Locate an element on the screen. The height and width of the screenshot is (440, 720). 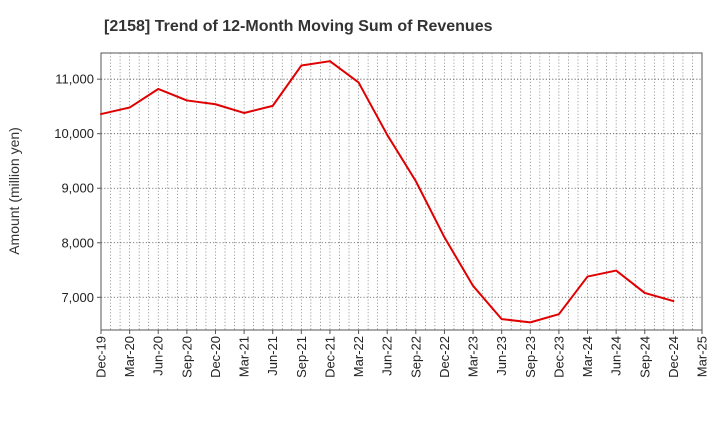
x-tick-label: Sep-22 is located at coordinates (415, 357).